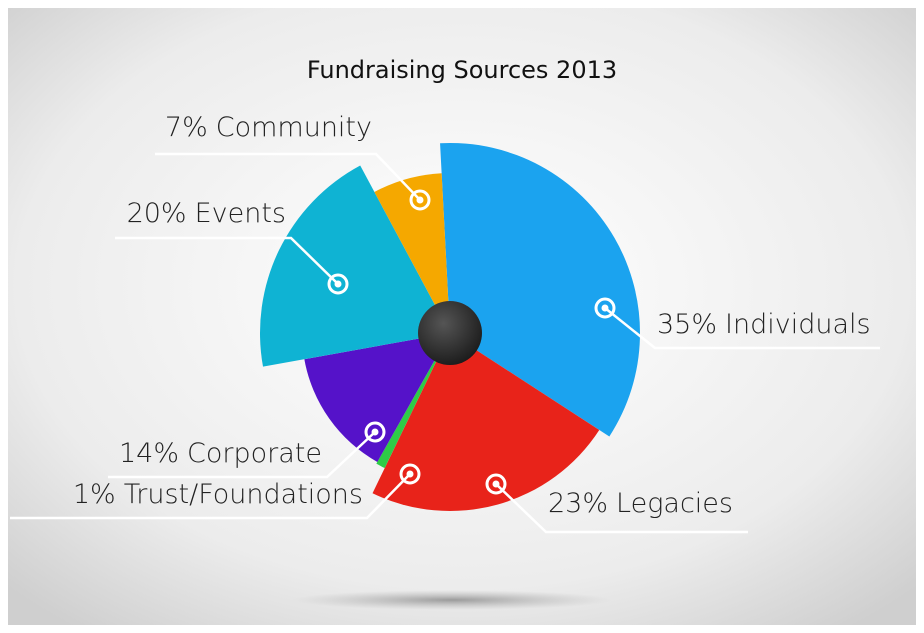 The image size is (924, 633). Describe the element at coordinates (798, 324) in the screenshot. I see `slice-category-label: Individuals` at that location.